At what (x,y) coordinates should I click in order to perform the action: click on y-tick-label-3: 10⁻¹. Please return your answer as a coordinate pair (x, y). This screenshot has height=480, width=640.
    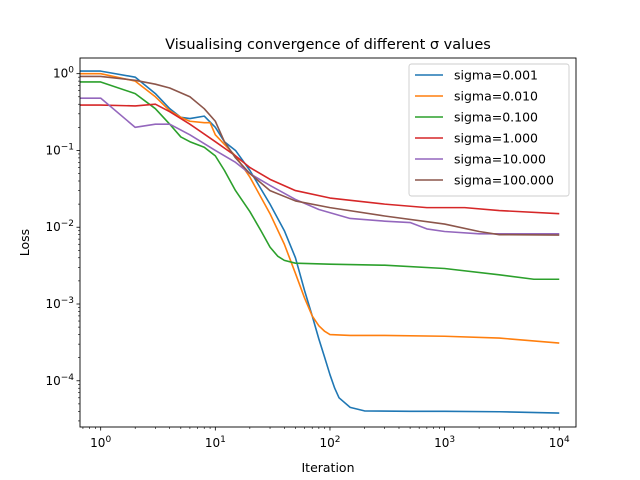
    Looking at the image, I should click on (59, 149).